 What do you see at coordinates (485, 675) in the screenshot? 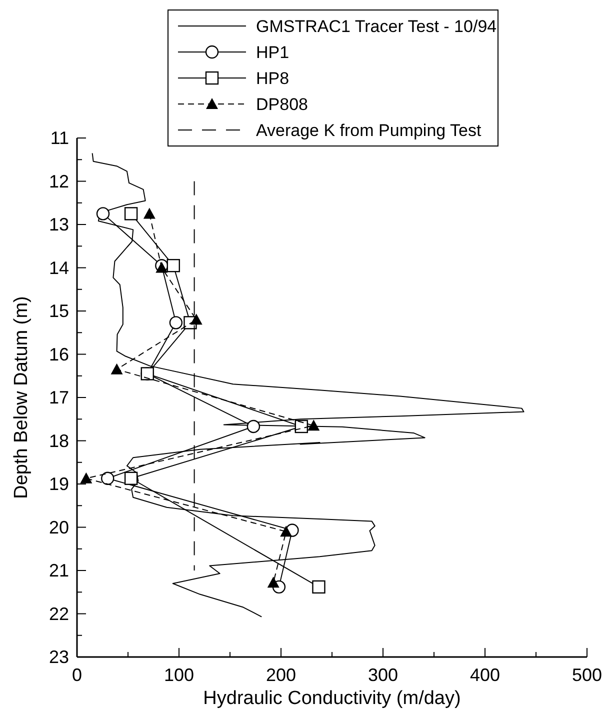
I see `x-tick-label: 400` at bounding box center [485, 675].